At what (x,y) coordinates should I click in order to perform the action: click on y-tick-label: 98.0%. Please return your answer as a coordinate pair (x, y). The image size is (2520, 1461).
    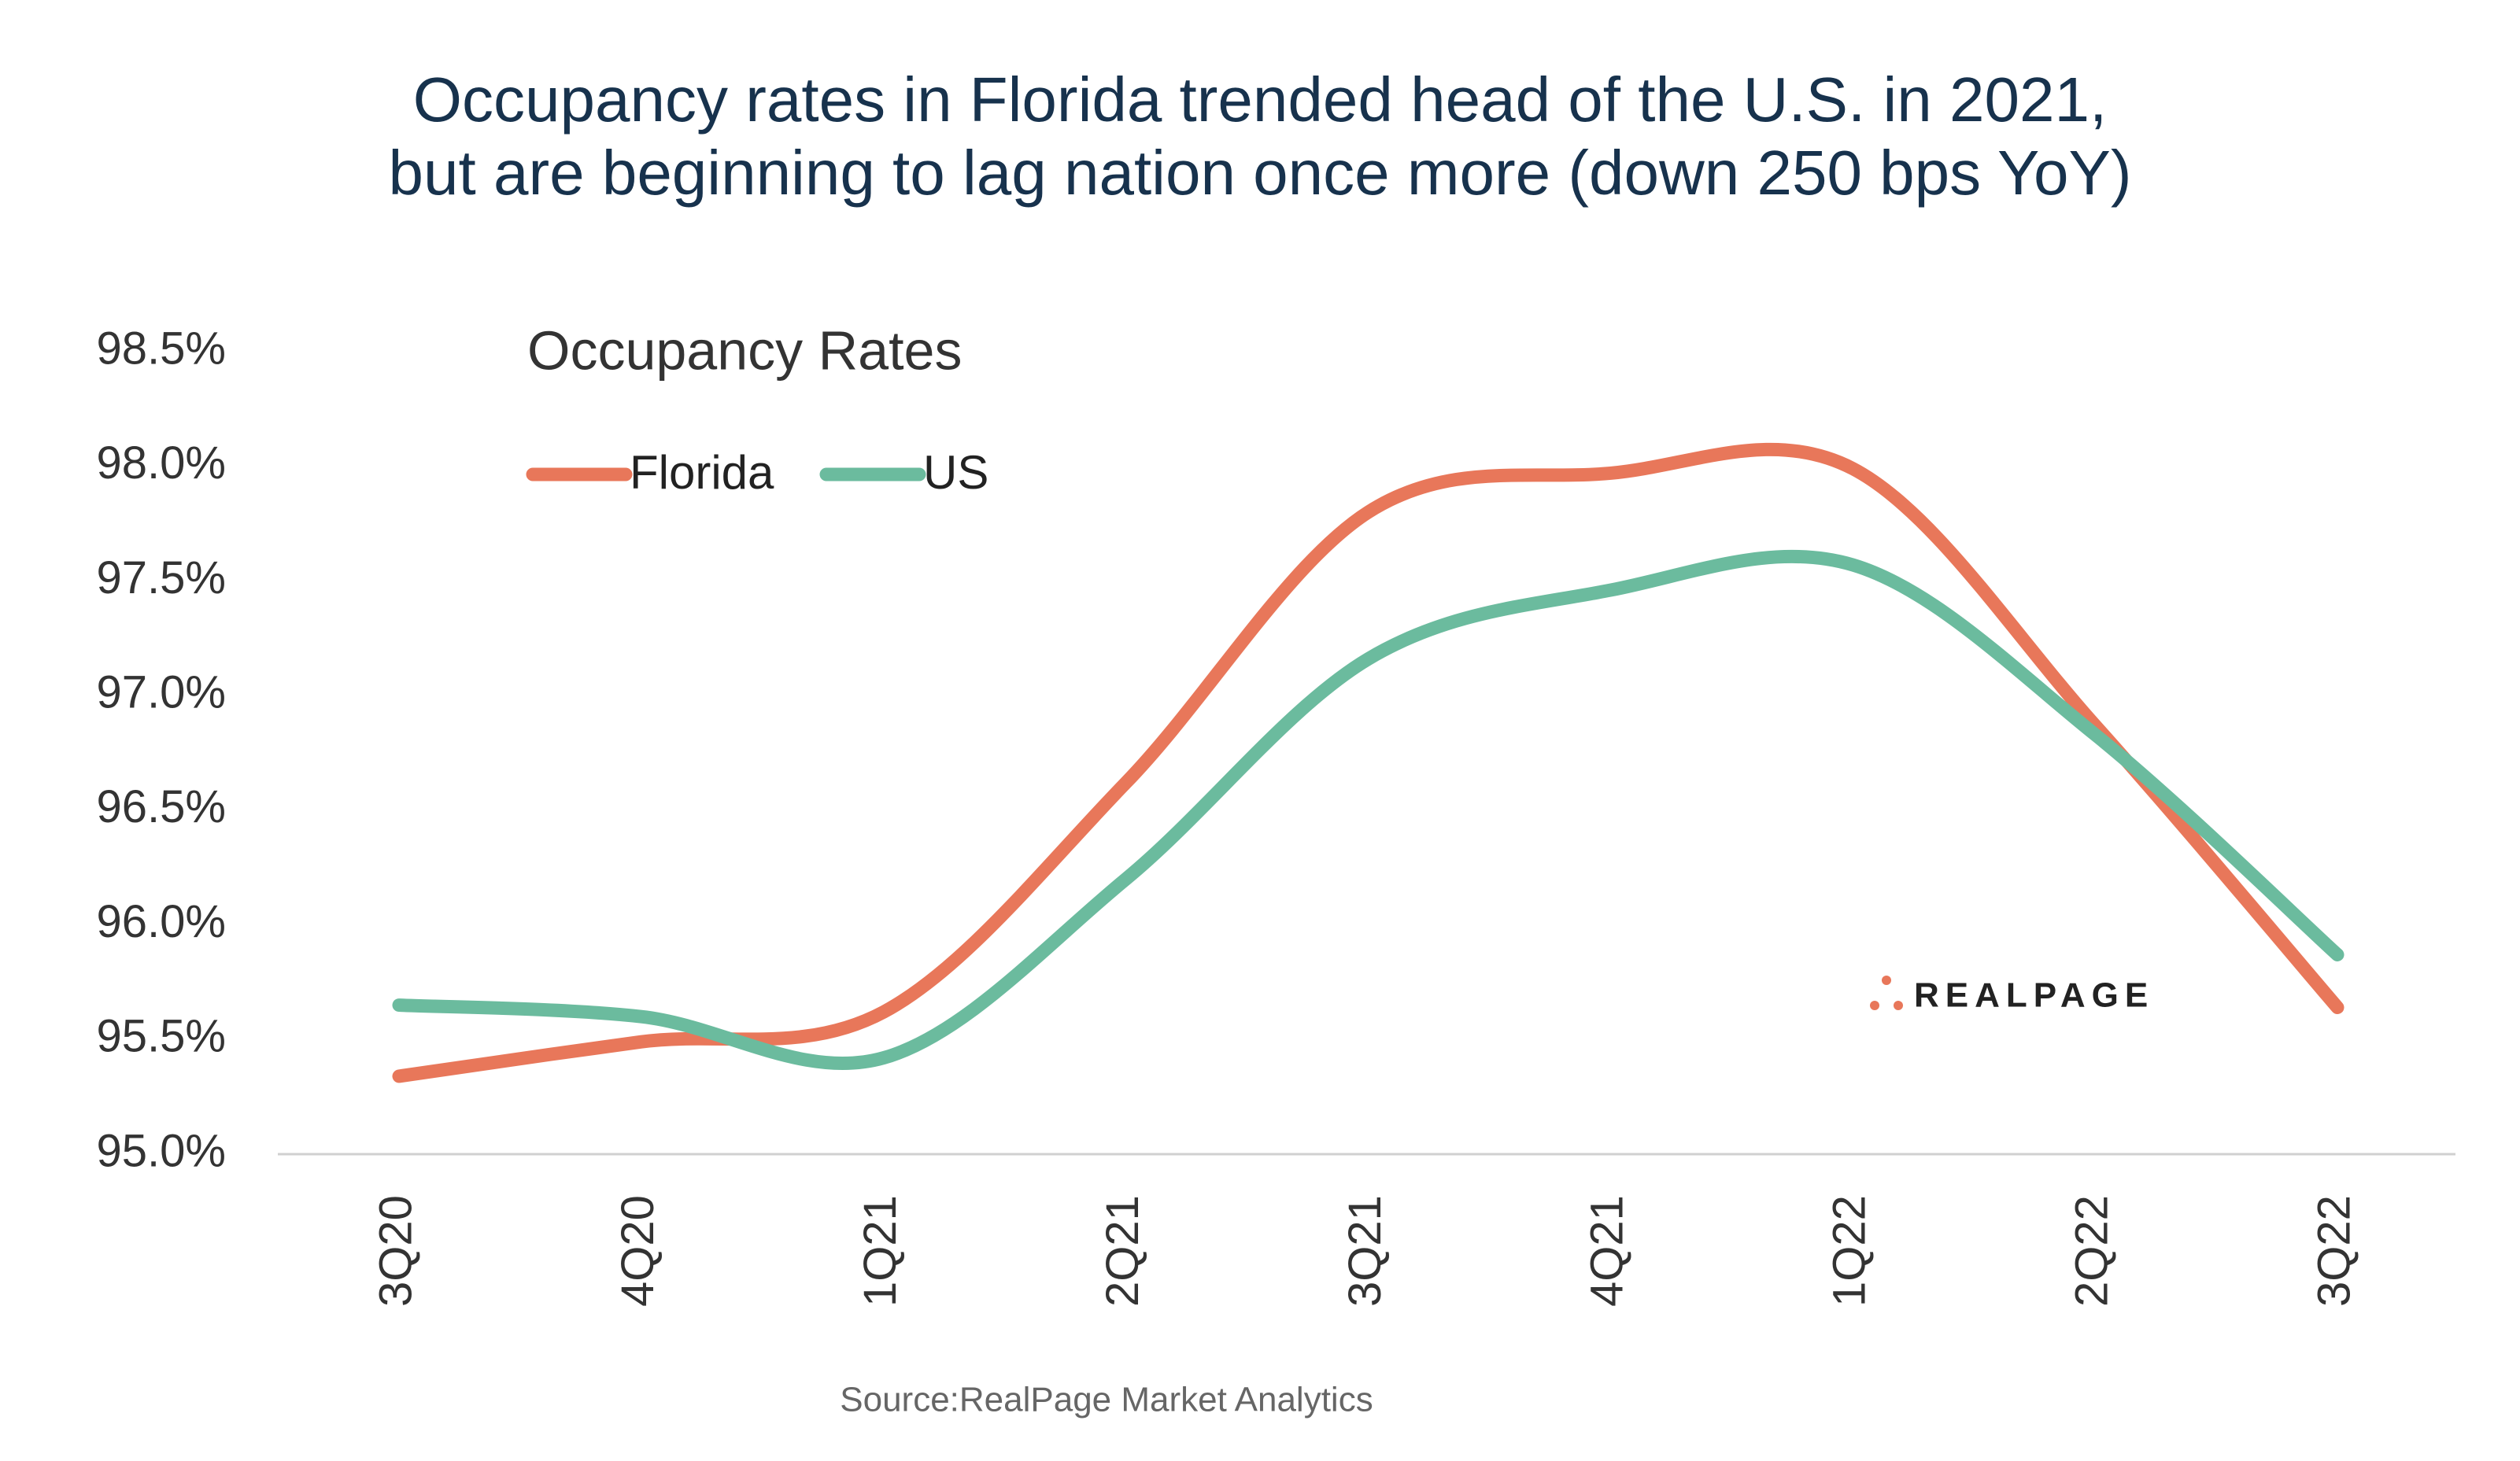
    Looking at the image, I should click on (161, 463).